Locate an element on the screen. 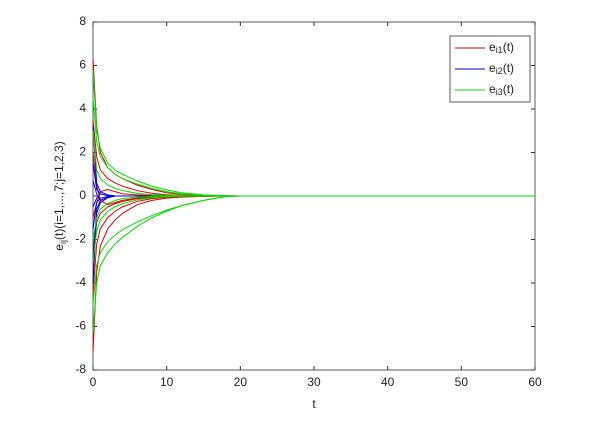  x-tick-label: 10 is located at coordinates (167, 382).